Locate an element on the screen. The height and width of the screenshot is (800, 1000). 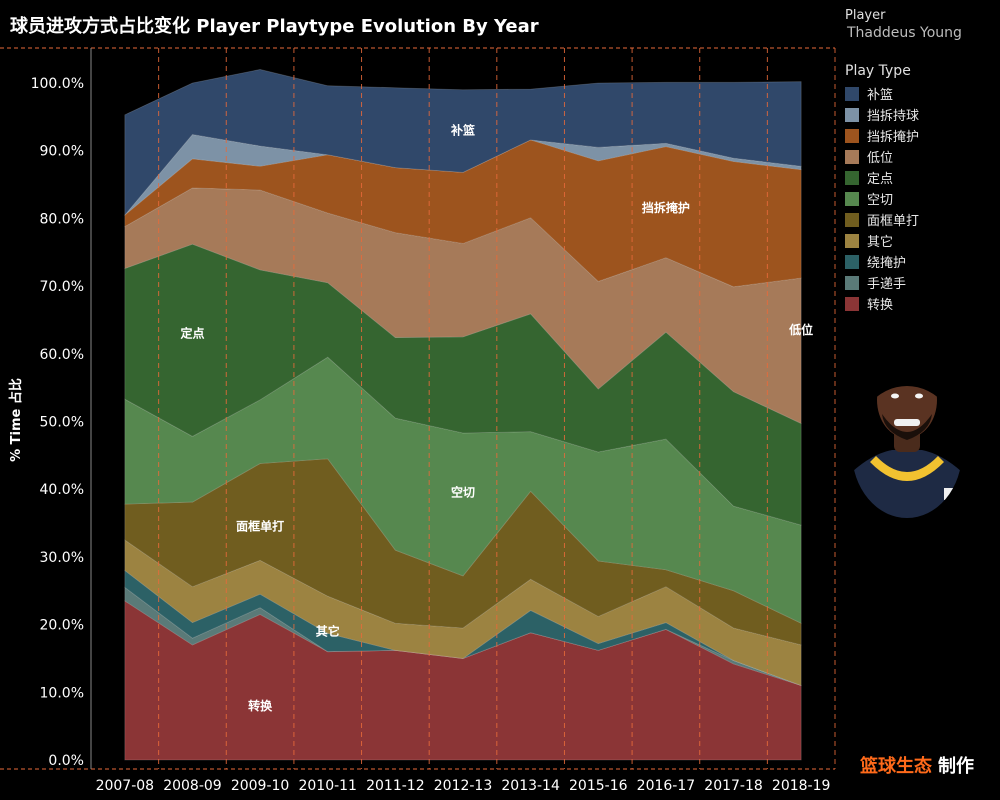
x-tick-label: 2012-13 is located at coordinates (463, 786).